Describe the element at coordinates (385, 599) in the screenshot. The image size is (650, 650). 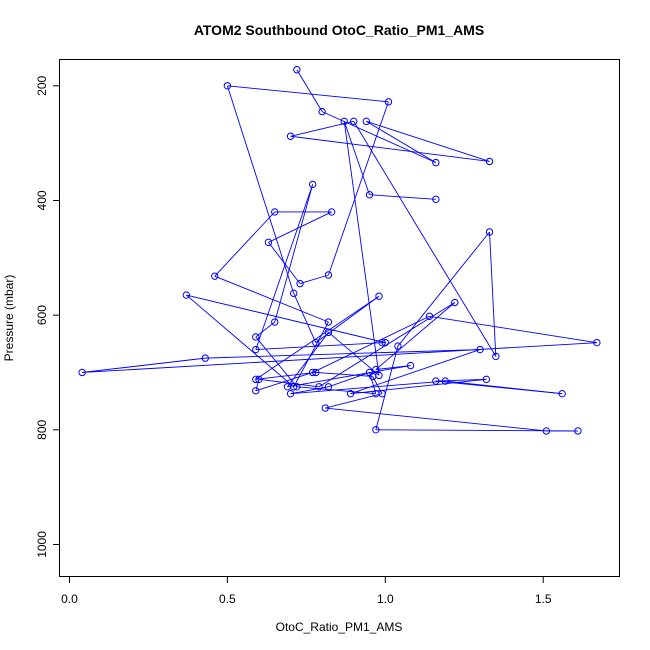
I see `x-tick-label: 1.0` at that location.